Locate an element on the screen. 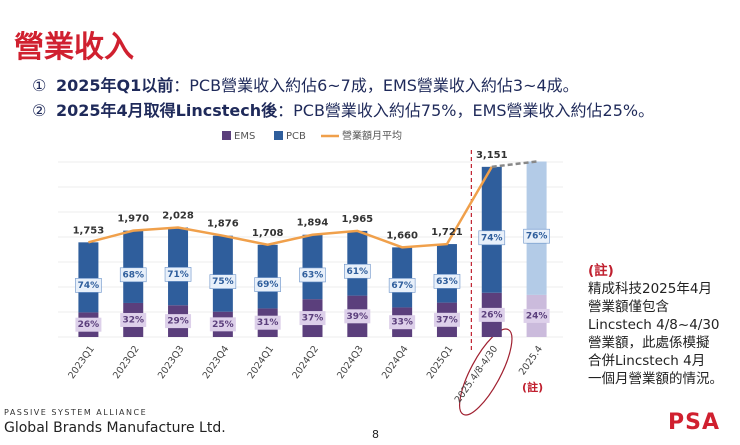 Image resolution: width=740 pixels, height=445 pixels. data-label: 61% is located at coordinates (358, 272).